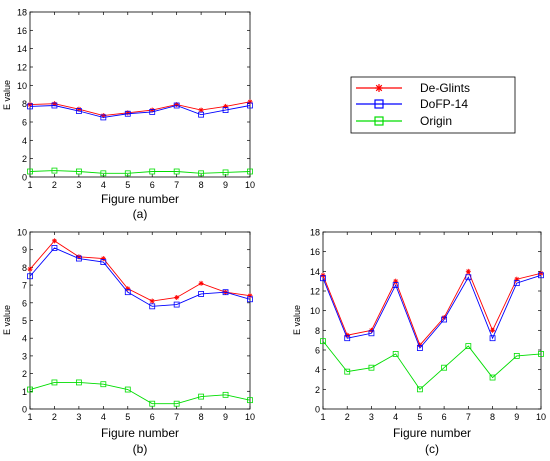 This screenshot has width=550, height=461. What do you see at coordinates (54, 185) in the screenshot?
I see `x-tick-label: 2` at bounding box center [54, 185].